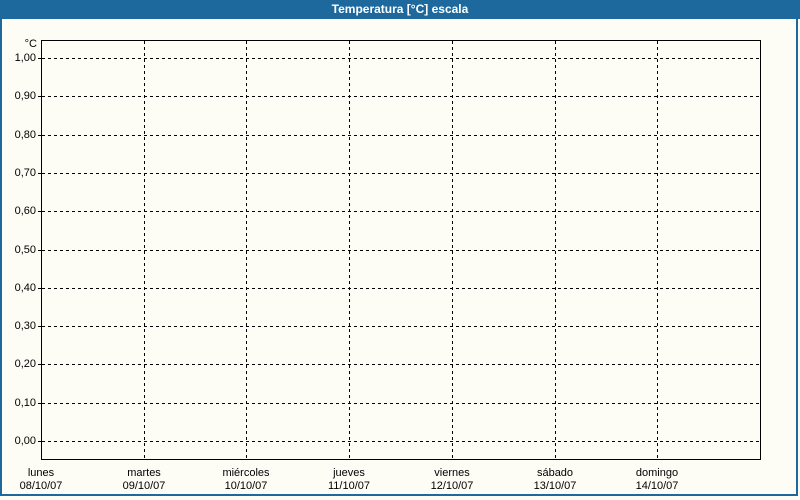  What do you see at coordinates (25, 326) in the screenshot?
I see `y-tick-label: 0,30` at bounding box center [25, 326].